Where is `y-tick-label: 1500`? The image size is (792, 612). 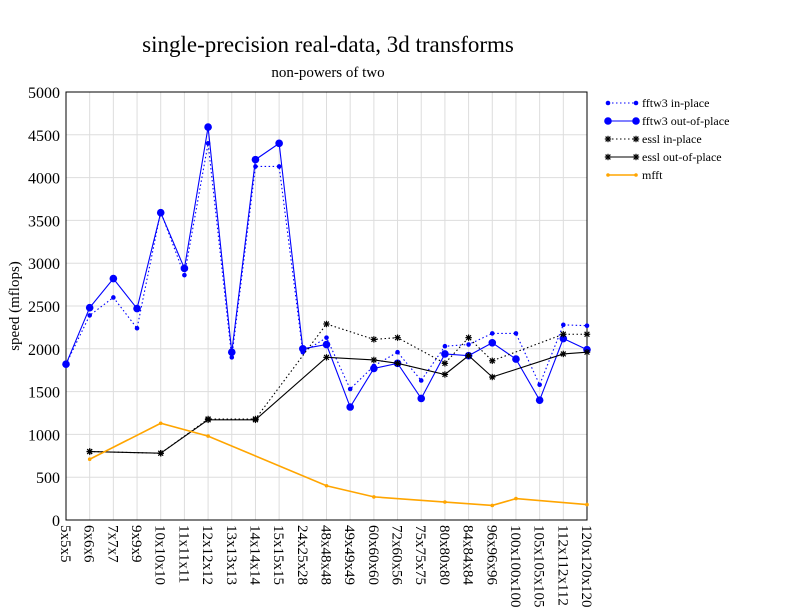 y-tick-label: 1500 is located at coordinates (44, 393).